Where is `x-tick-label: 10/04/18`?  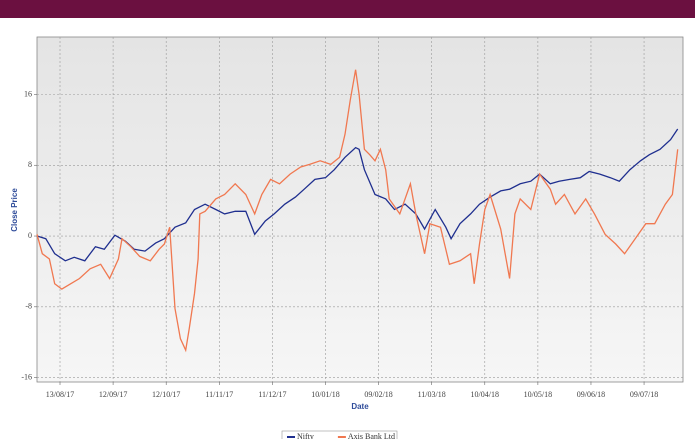
x-tick-label: 10/04/18 is located at coordinates (485, 394).